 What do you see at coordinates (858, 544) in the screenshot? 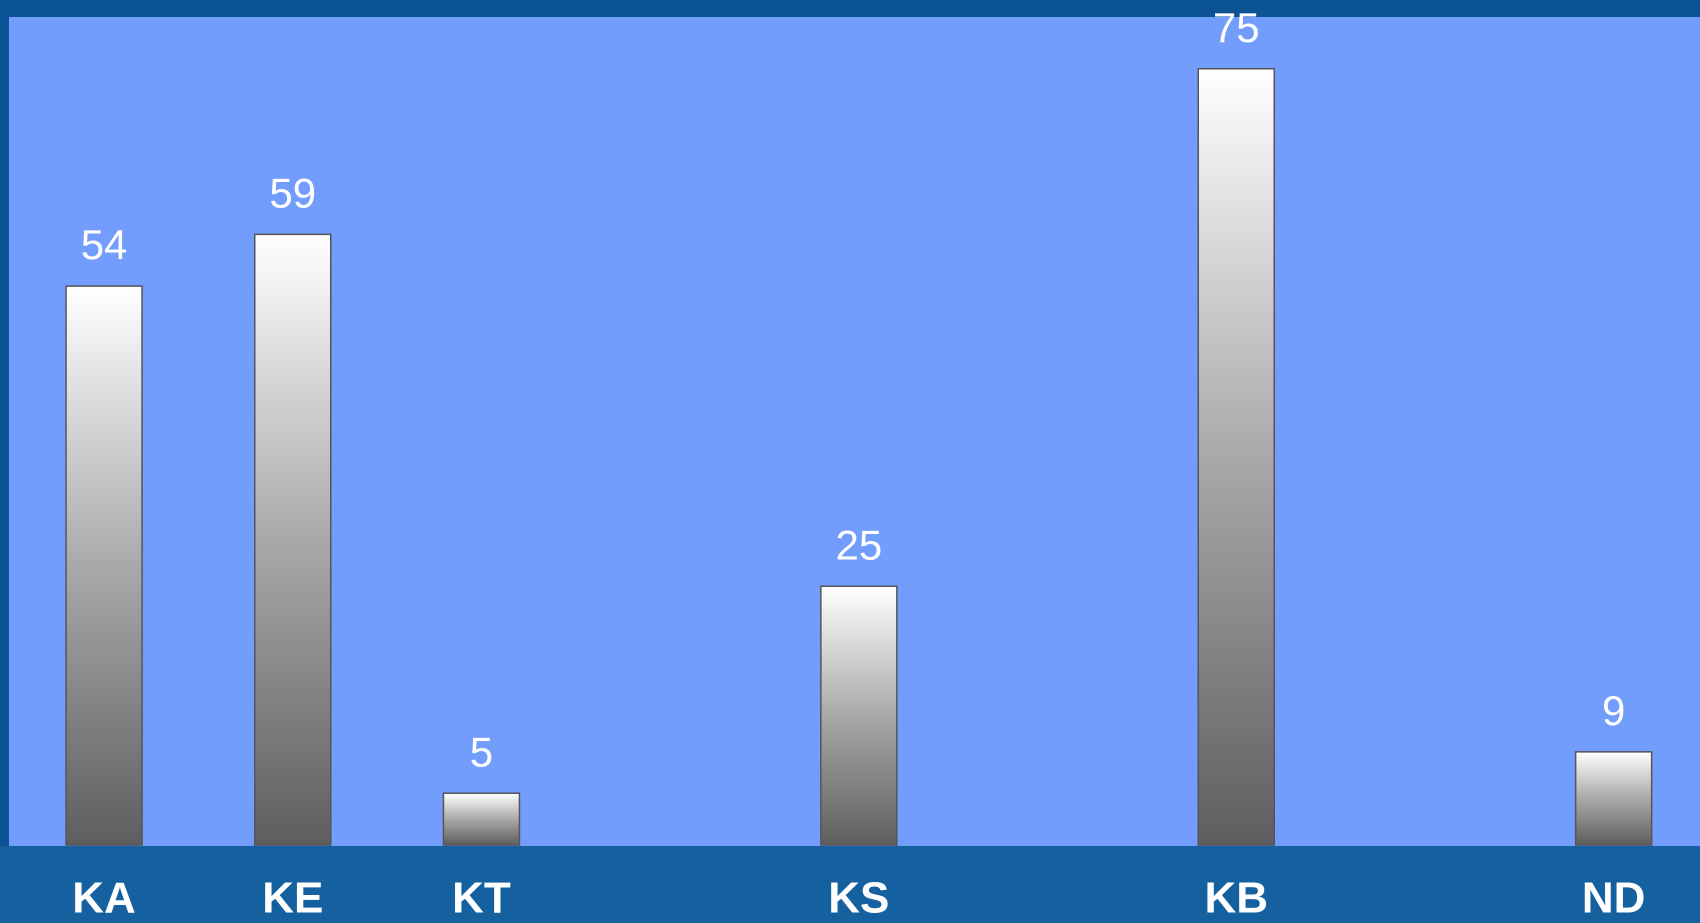
I see `value-label: 25` at bounding box center [858, 544].